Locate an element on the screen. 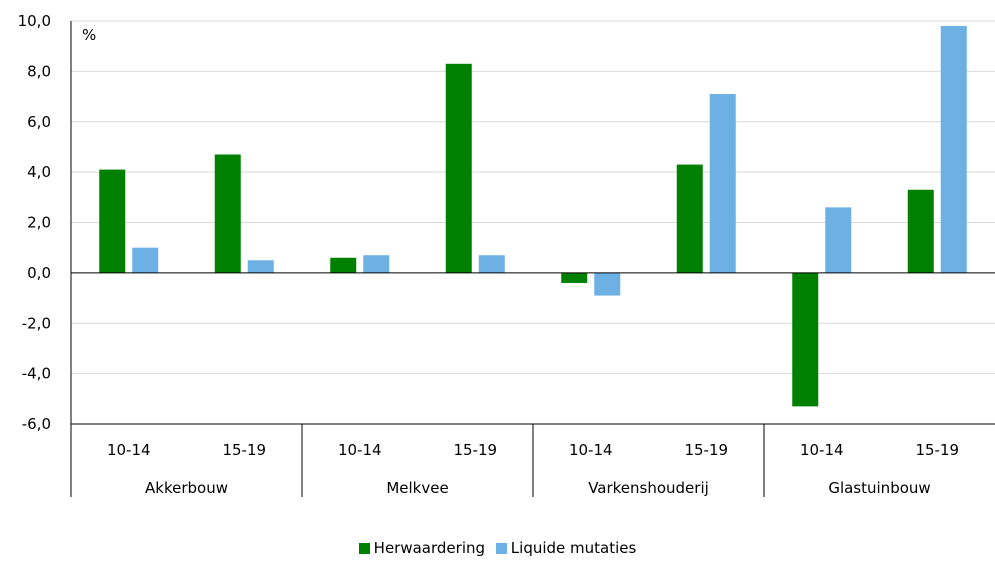 The height and width of the screenshot is (562, 995). group-label: Akkerbouw is located at coordinates (186, 488).